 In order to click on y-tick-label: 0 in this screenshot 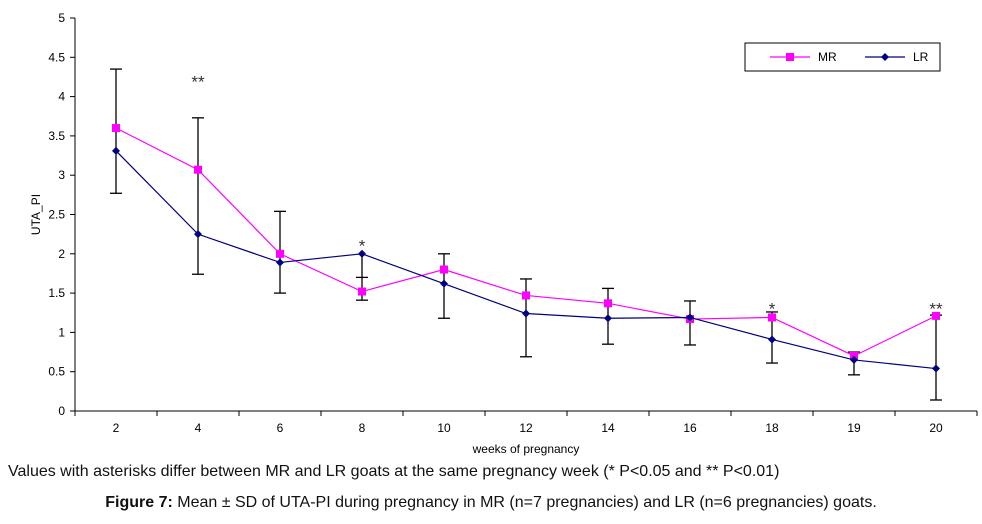, I will do `click(61, 411)`.